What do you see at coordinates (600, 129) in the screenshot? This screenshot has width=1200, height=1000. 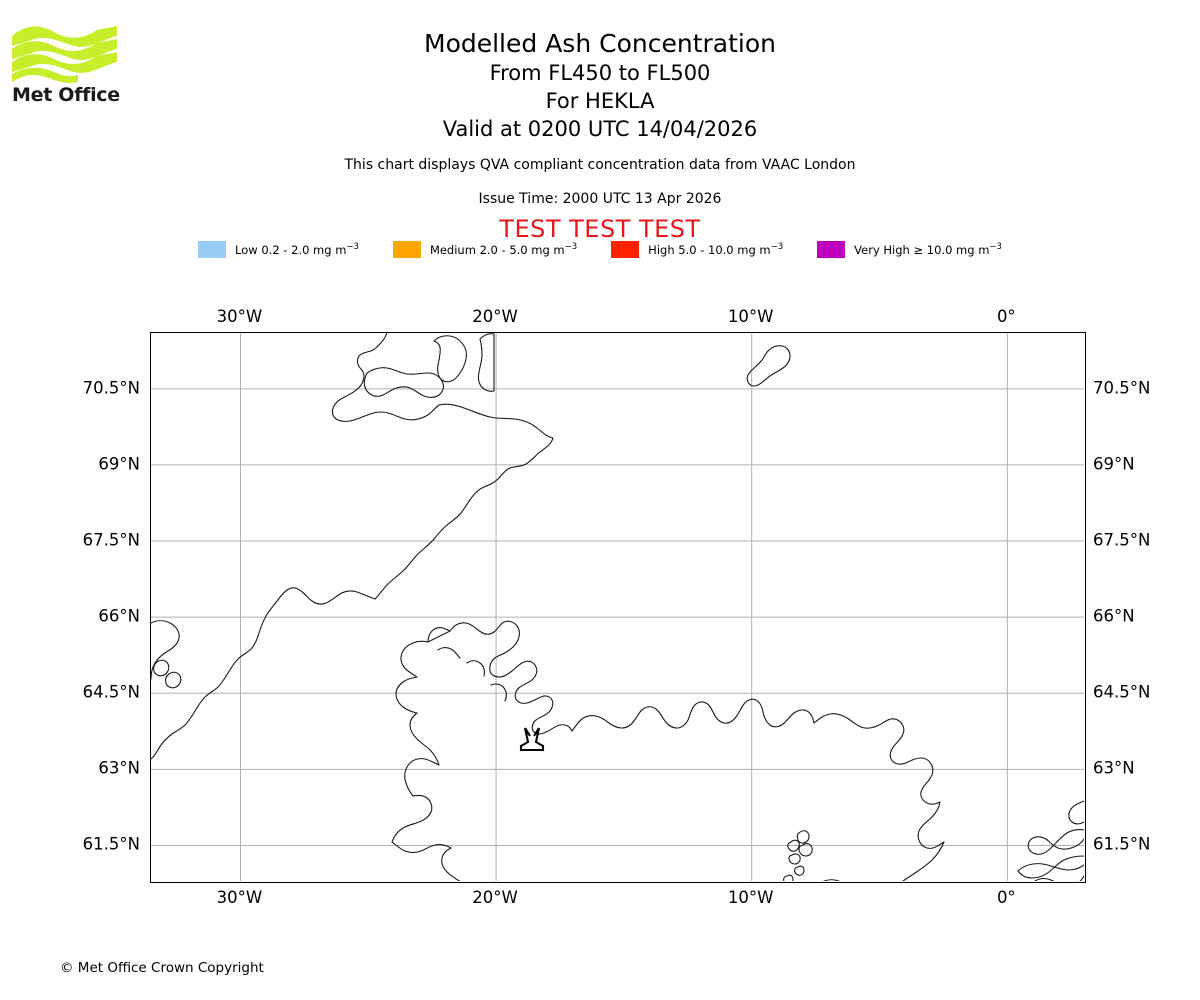 I see `valid-time: Valid at 0200 UTC 14/04/2026` at bounding box center [600, 129].